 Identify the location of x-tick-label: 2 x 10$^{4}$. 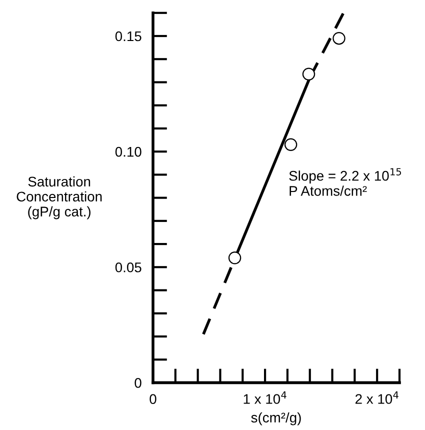
(377, 397).